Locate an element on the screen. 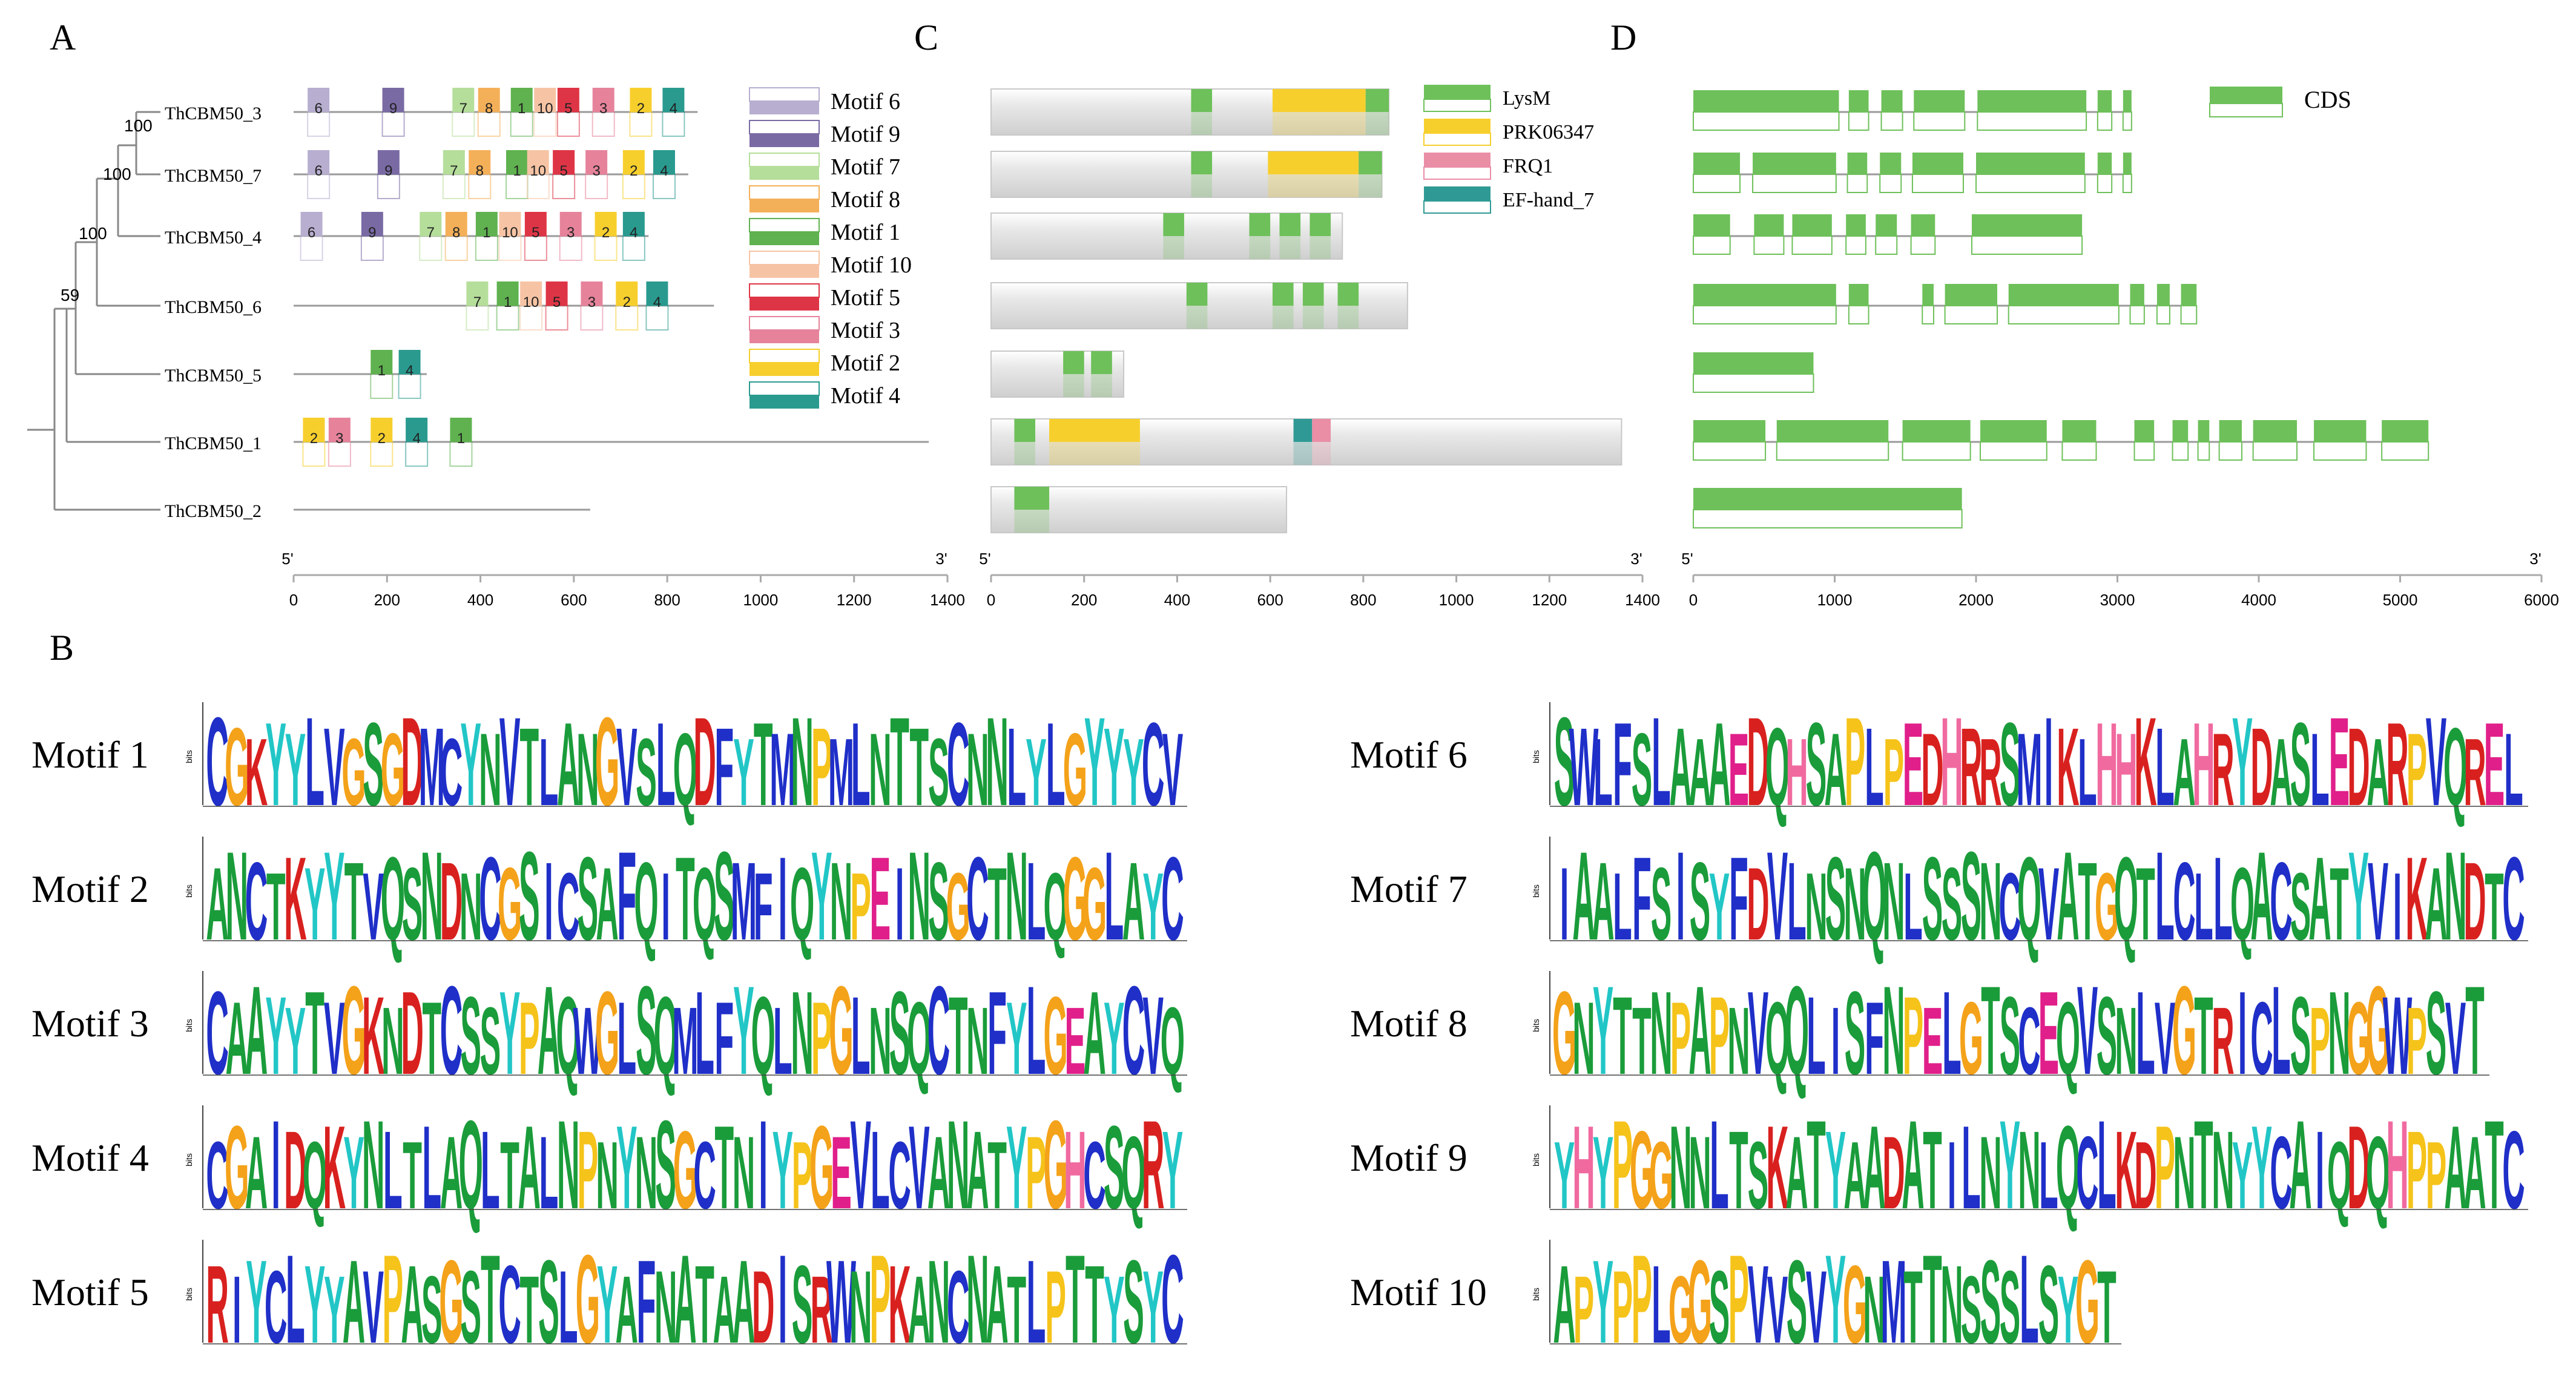  bootstrap-value: 59 is located at coordinates (70, 295).